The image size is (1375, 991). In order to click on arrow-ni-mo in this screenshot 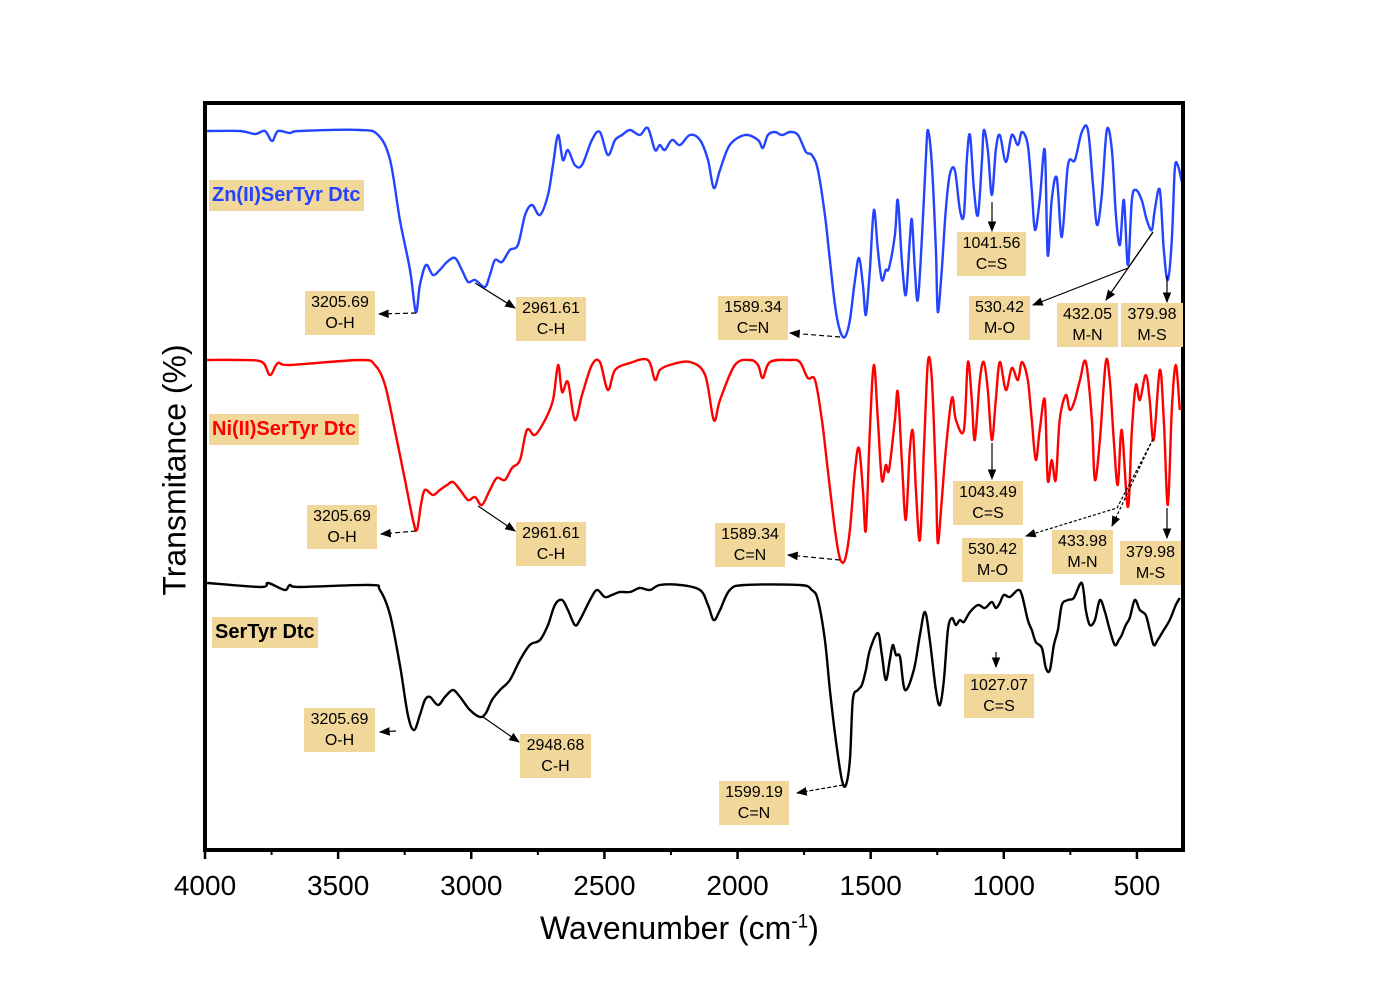, I will do `click(1089, 488)`.